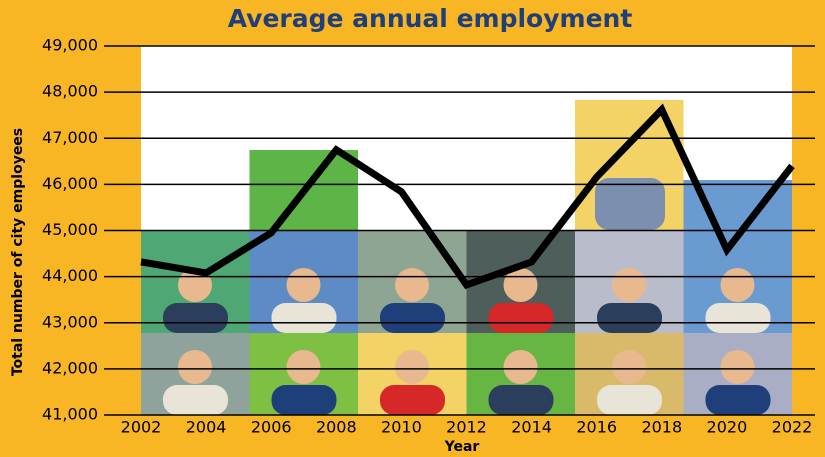  I want to click on x-tick-label: 2008, so click(336, 427).